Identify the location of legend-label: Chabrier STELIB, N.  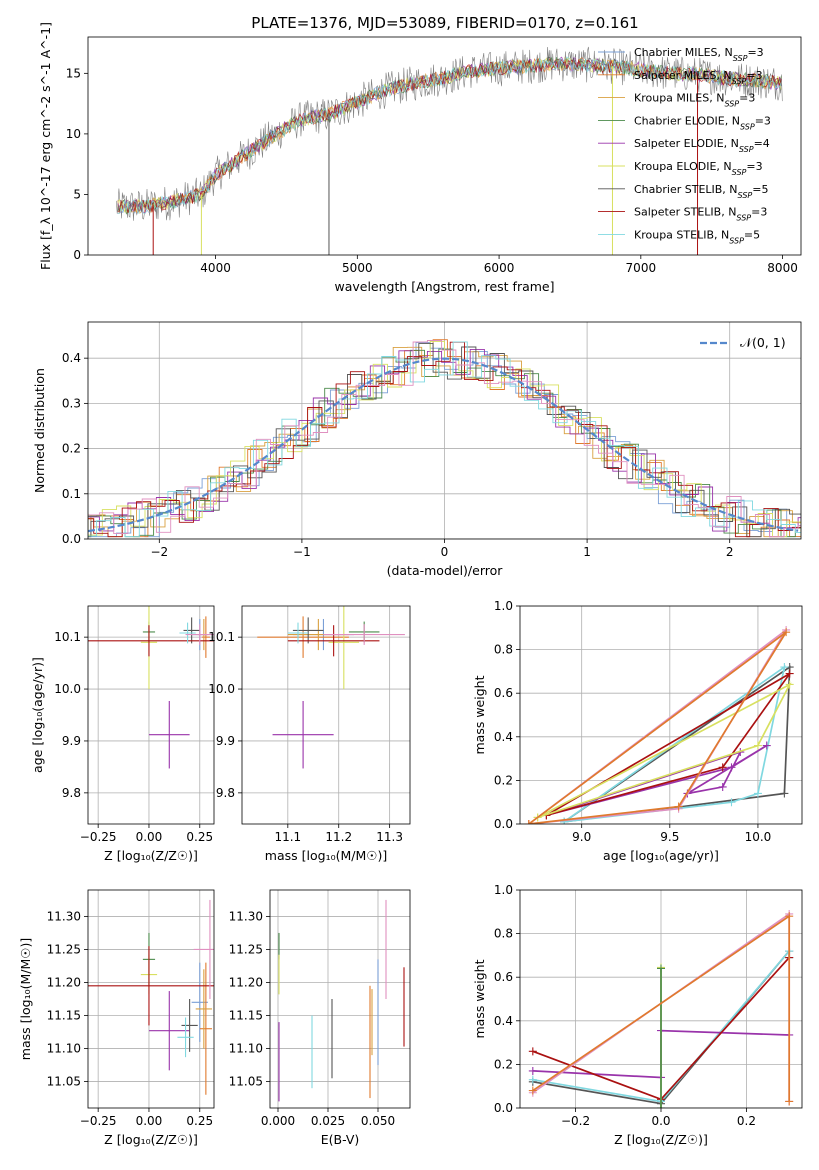
(686, 189).